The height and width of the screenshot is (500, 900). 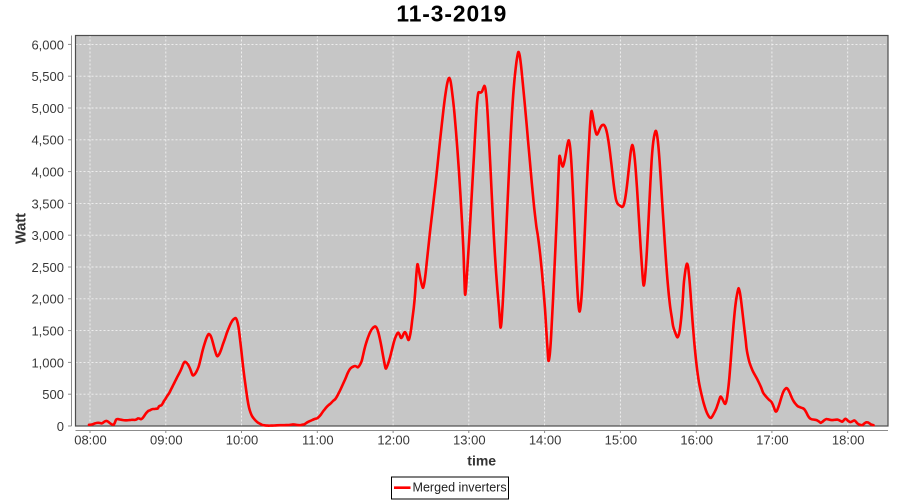 What do you see at coordinates (481, 460) in the screenshot?
I see `svg-text: time` at bounding box center [481, 460].